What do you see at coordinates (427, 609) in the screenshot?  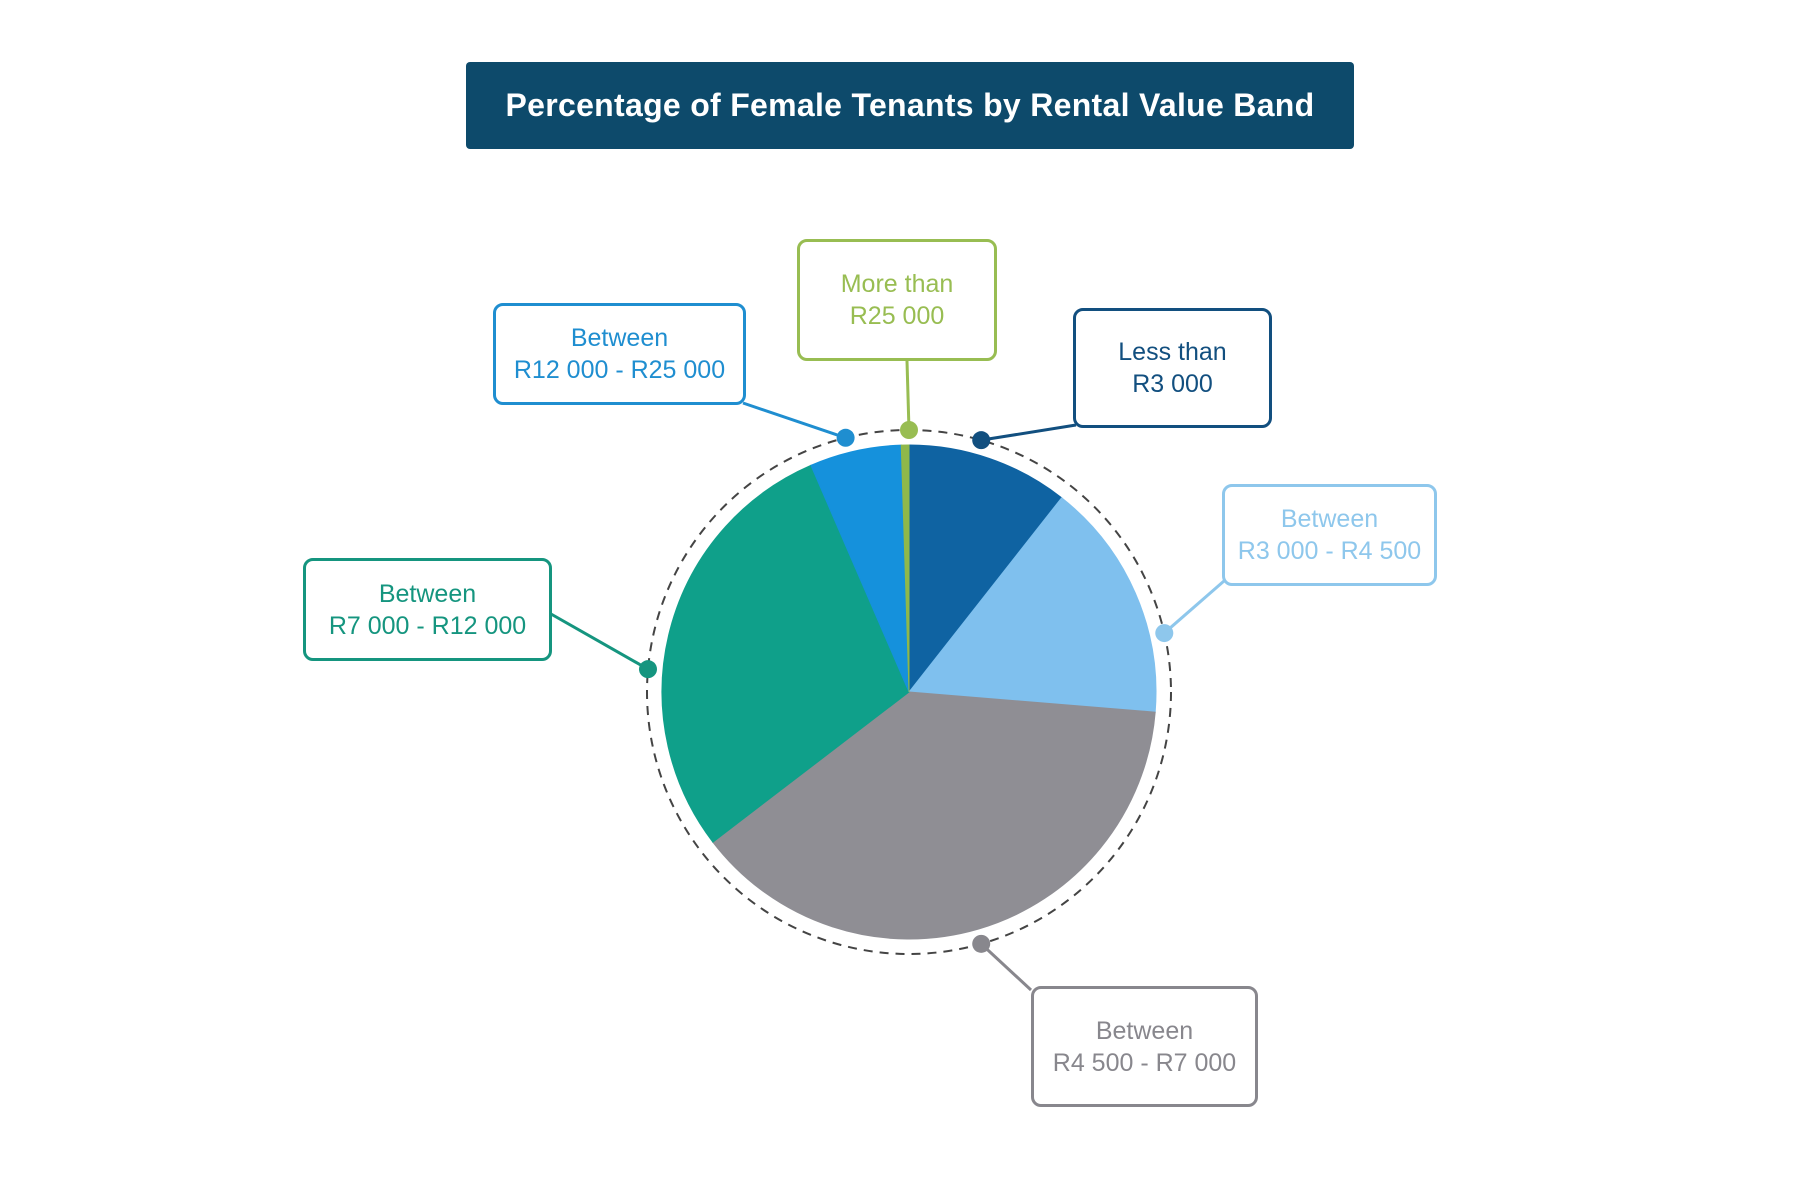 I see `slice-label-box-4: Between R7 000 - R12 000` at bounding box center [427, 609].